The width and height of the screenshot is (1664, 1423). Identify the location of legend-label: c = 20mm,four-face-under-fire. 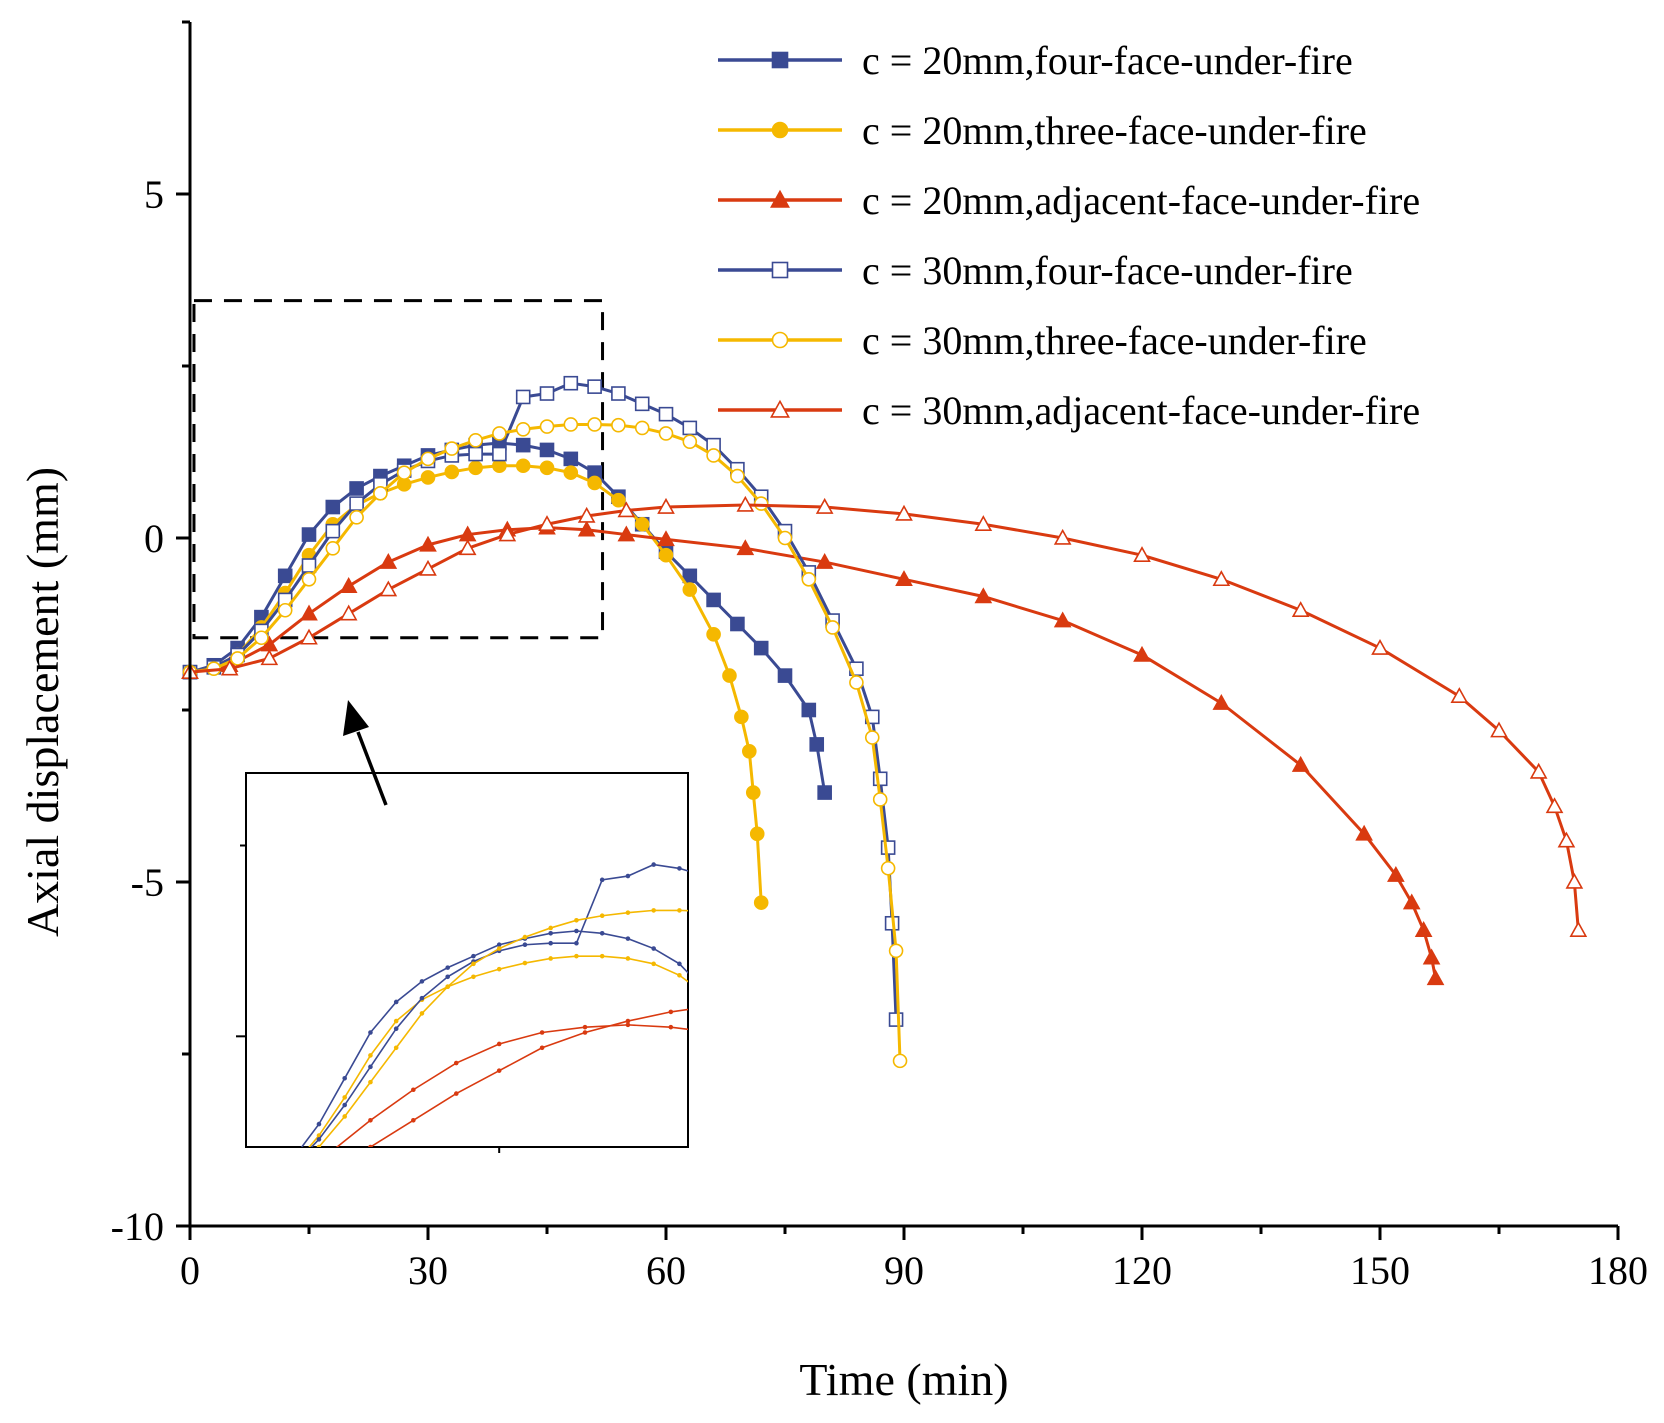
(1107, 60).